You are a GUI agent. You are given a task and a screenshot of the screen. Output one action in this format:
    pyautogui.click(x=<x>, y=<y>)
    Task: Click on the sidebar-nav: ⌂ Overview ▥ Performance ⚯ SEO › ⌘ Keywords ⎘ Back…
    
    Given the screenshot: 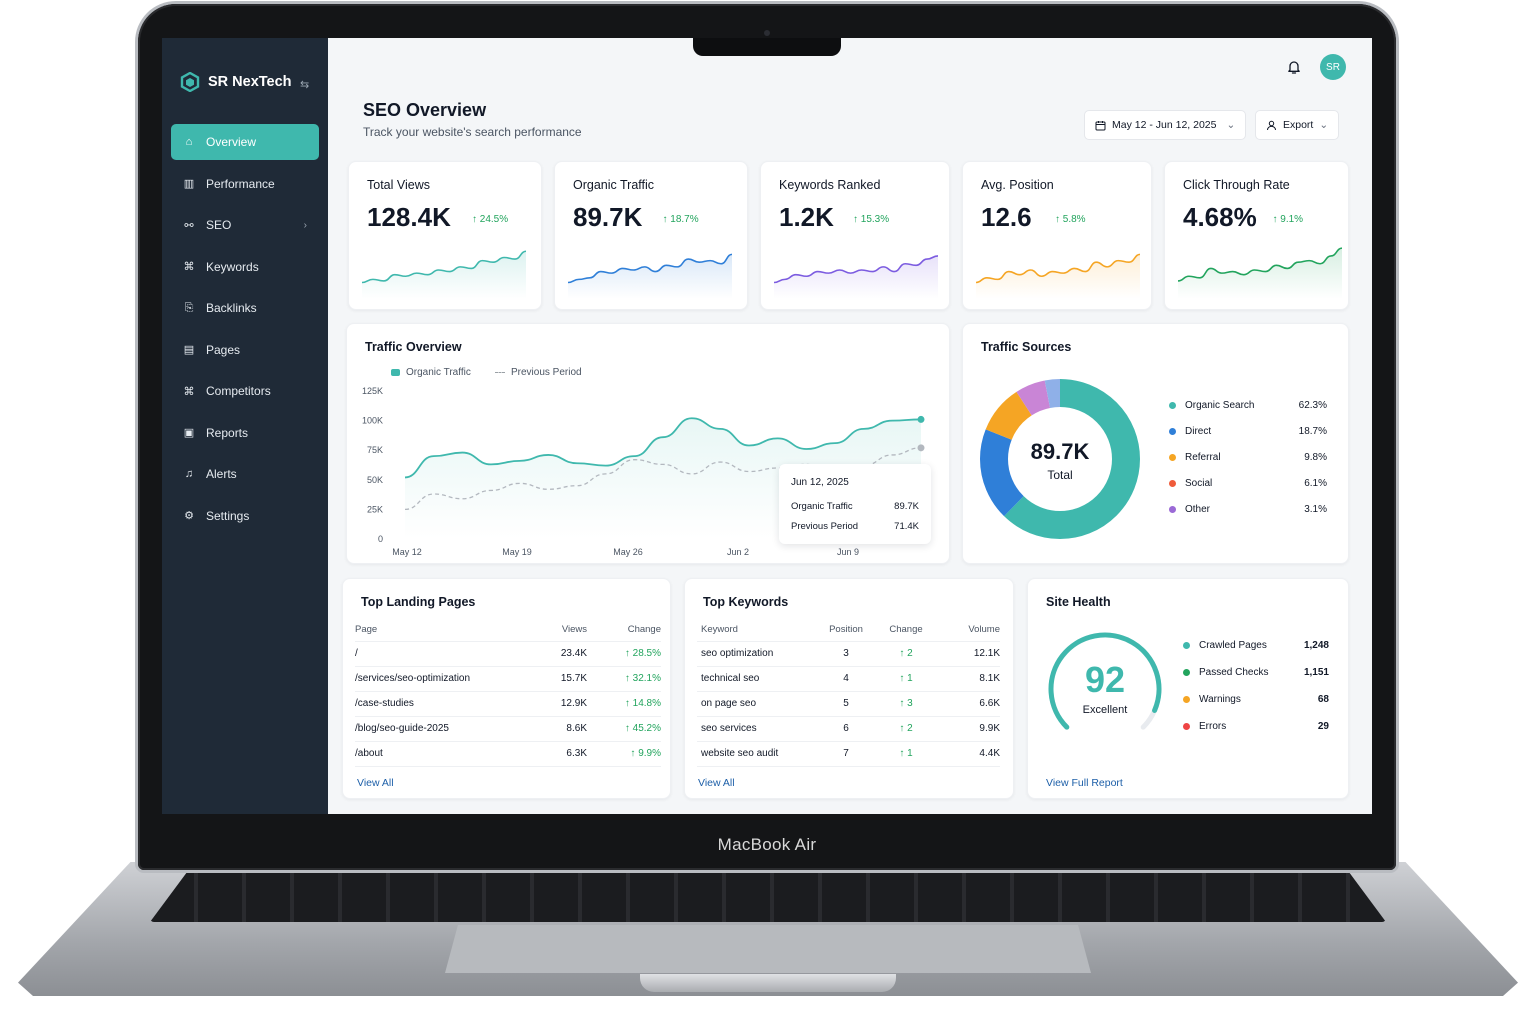 What is the action you would take?
    pyautogui.click(x=245, y=331)
    